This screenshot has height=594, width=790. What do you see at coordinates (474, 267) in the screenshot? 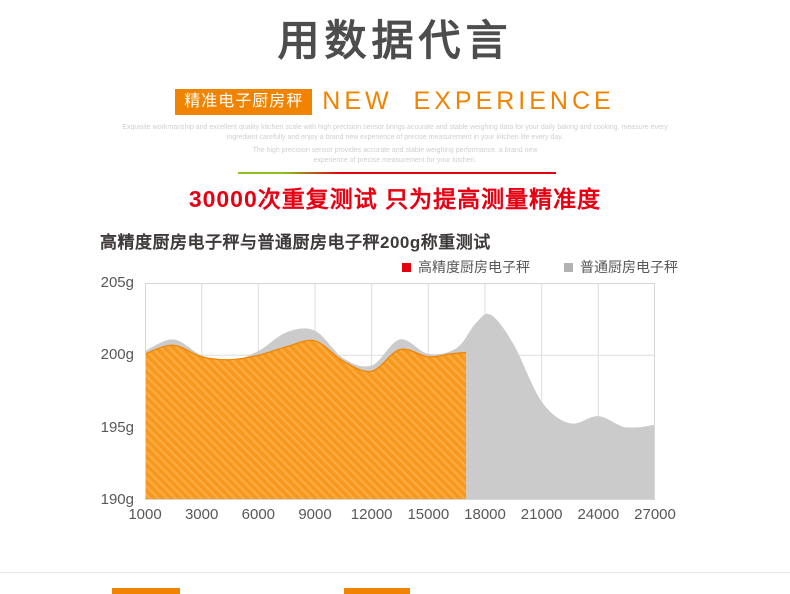
I see `legend-label-high-precision: 高精度厨房电子秤` at bounding box center [474, 267].